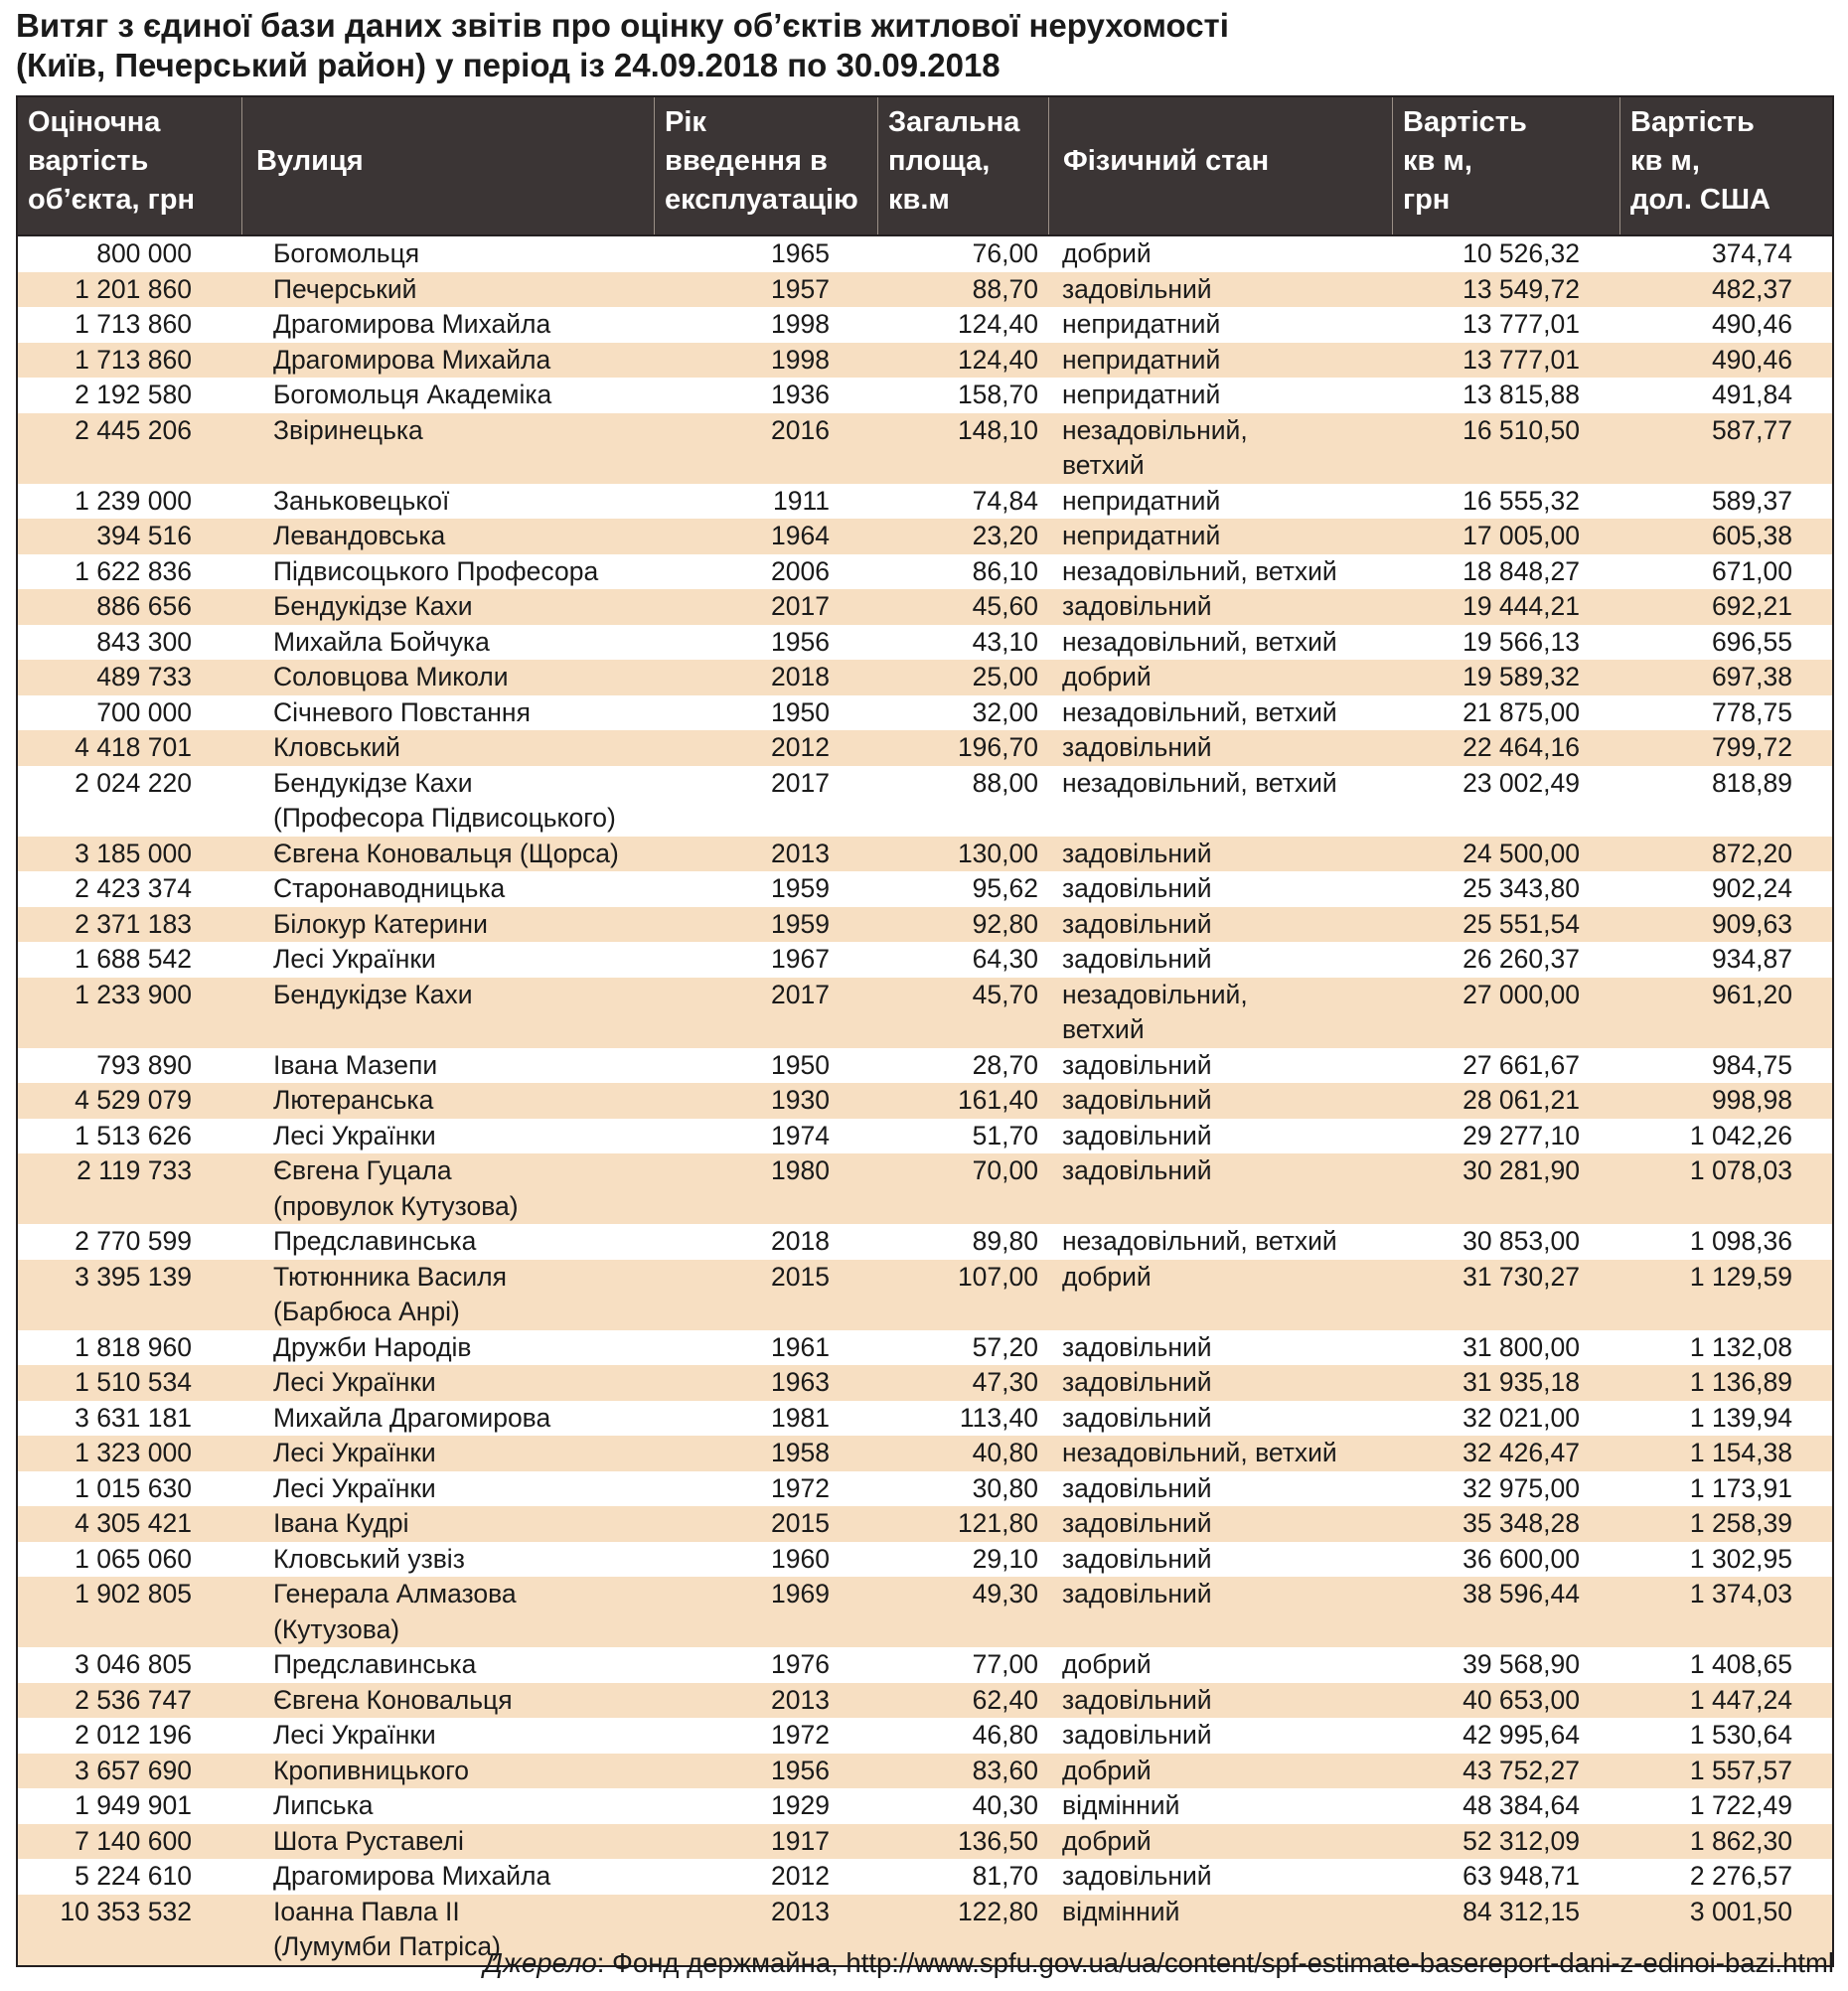 This screenshot has height=1991, width=1848. Describe the element at coordinates (800, 1452) in the screenshot. I see `cell-year: 1958` at that location.